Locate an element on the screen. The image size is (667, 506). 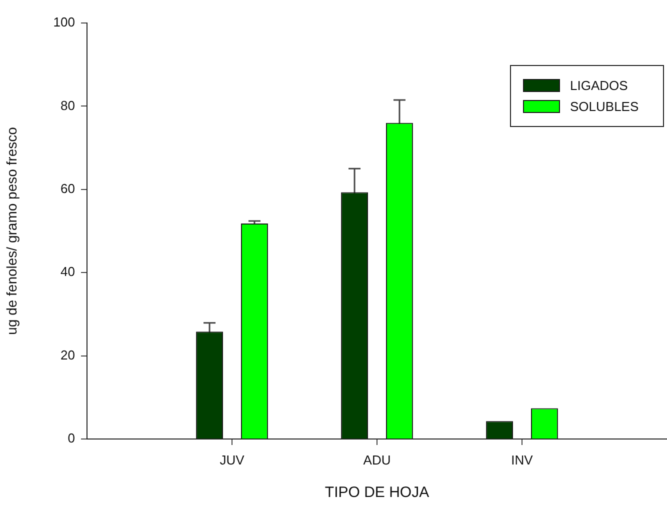
y-tick-label: 40 is located at coordinates (67, 272).